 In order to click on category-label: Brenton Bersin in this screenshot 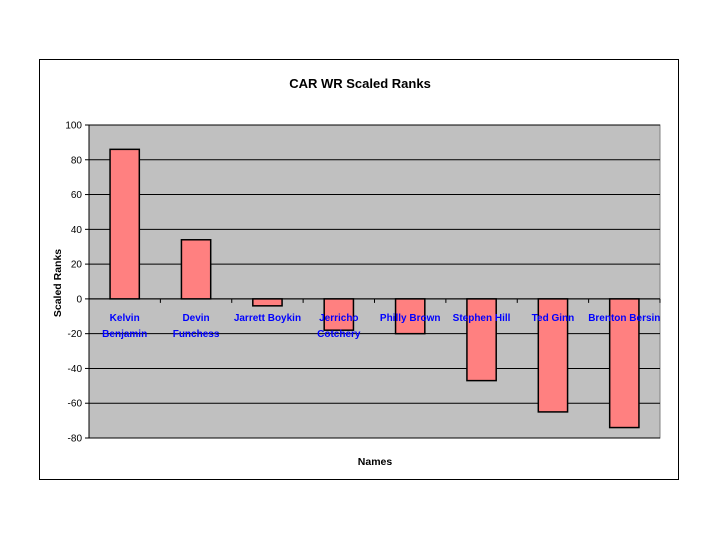, I will do `click(624, 318)`.